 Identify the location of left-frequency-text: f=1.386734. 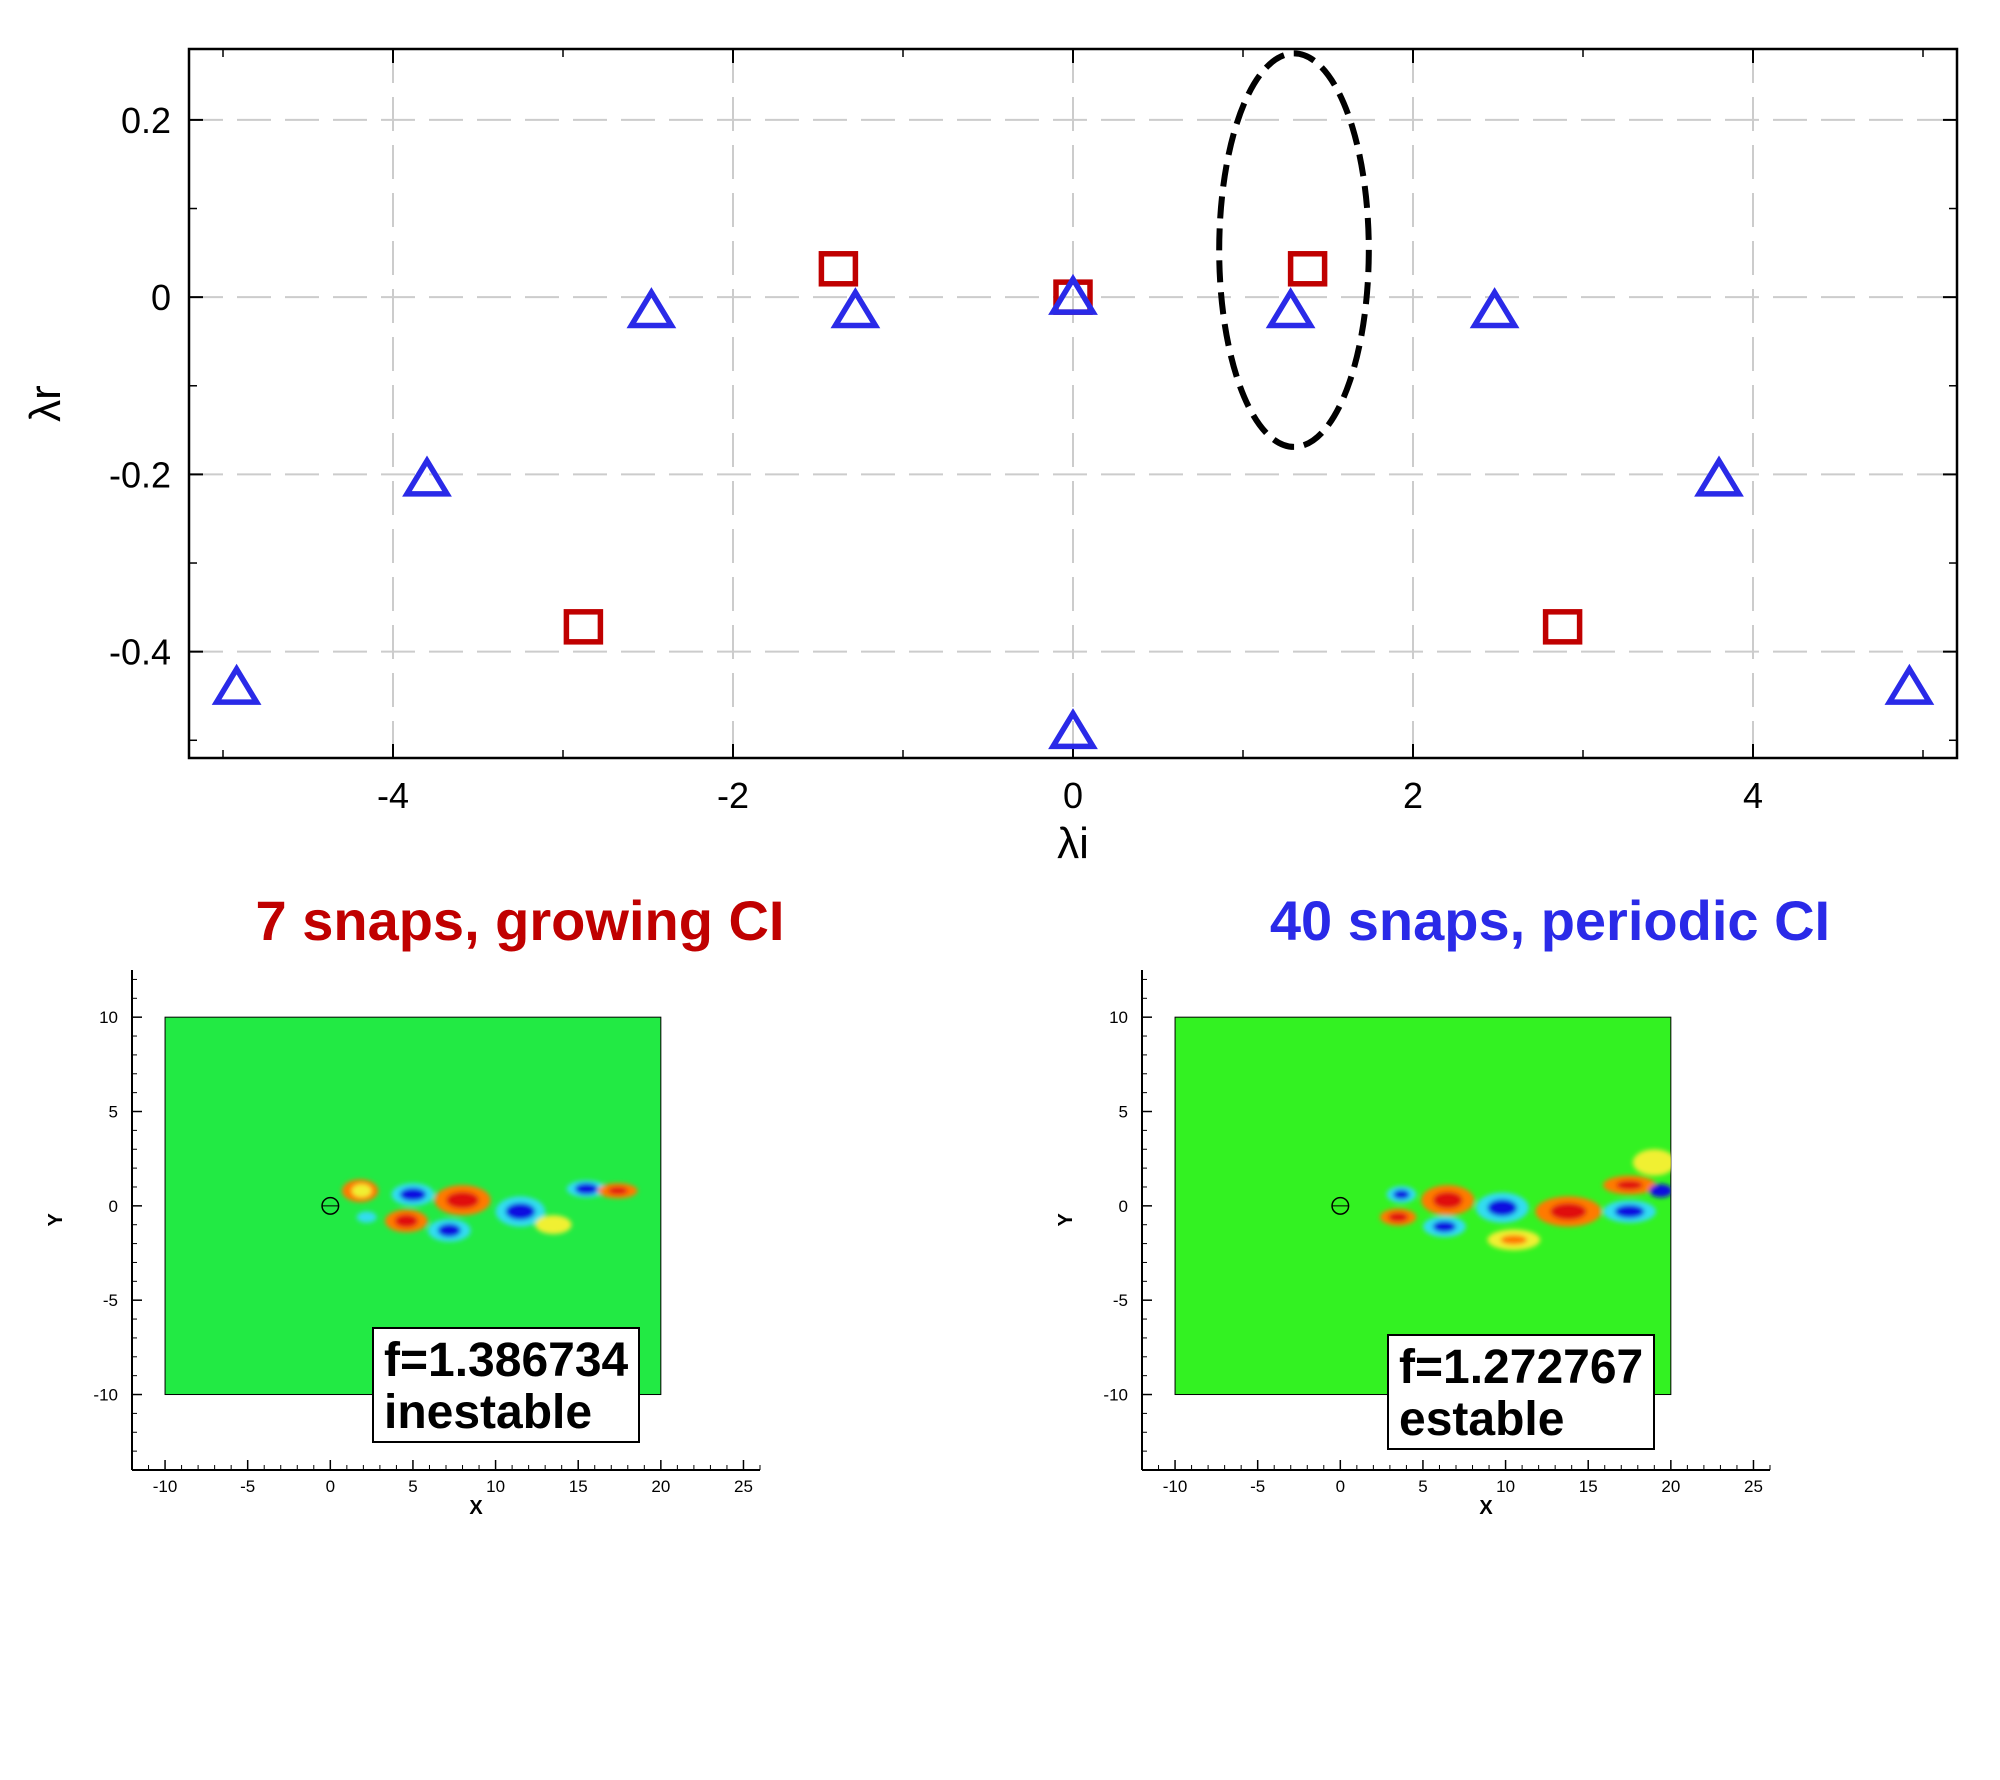
(506, 1360).